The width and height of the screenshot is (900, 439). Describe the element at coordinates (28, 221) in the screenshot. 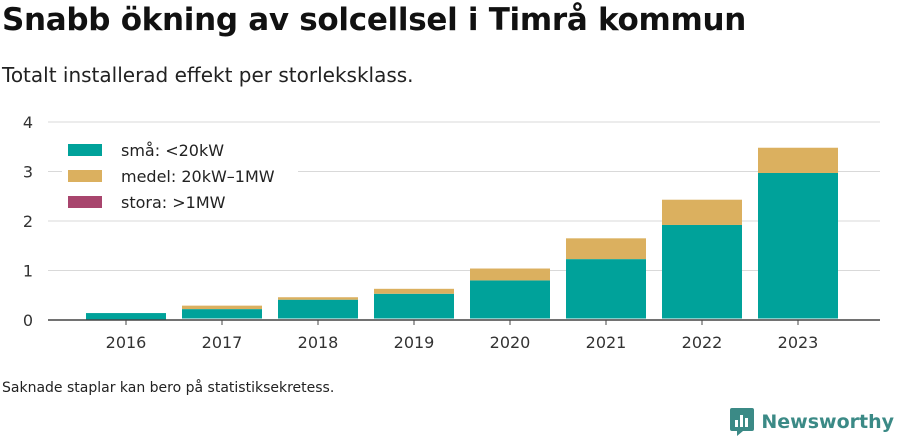

I see `y-tick-label: 2` at that location.